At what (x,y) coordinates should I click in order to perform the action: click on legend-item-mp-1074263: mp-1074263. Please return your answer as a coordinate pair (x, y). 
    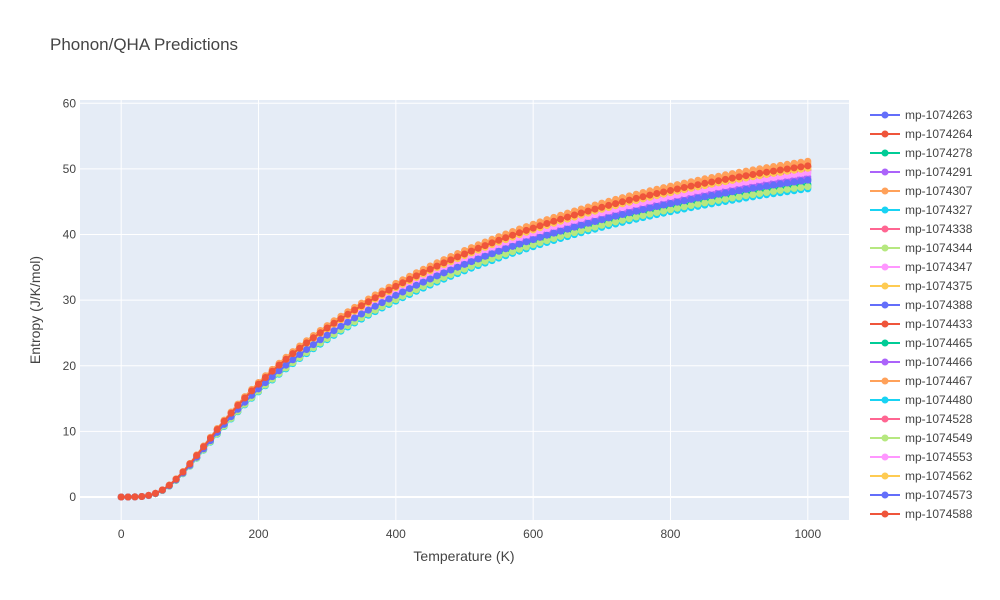
    Looking at the image, I should click on (921, 115).